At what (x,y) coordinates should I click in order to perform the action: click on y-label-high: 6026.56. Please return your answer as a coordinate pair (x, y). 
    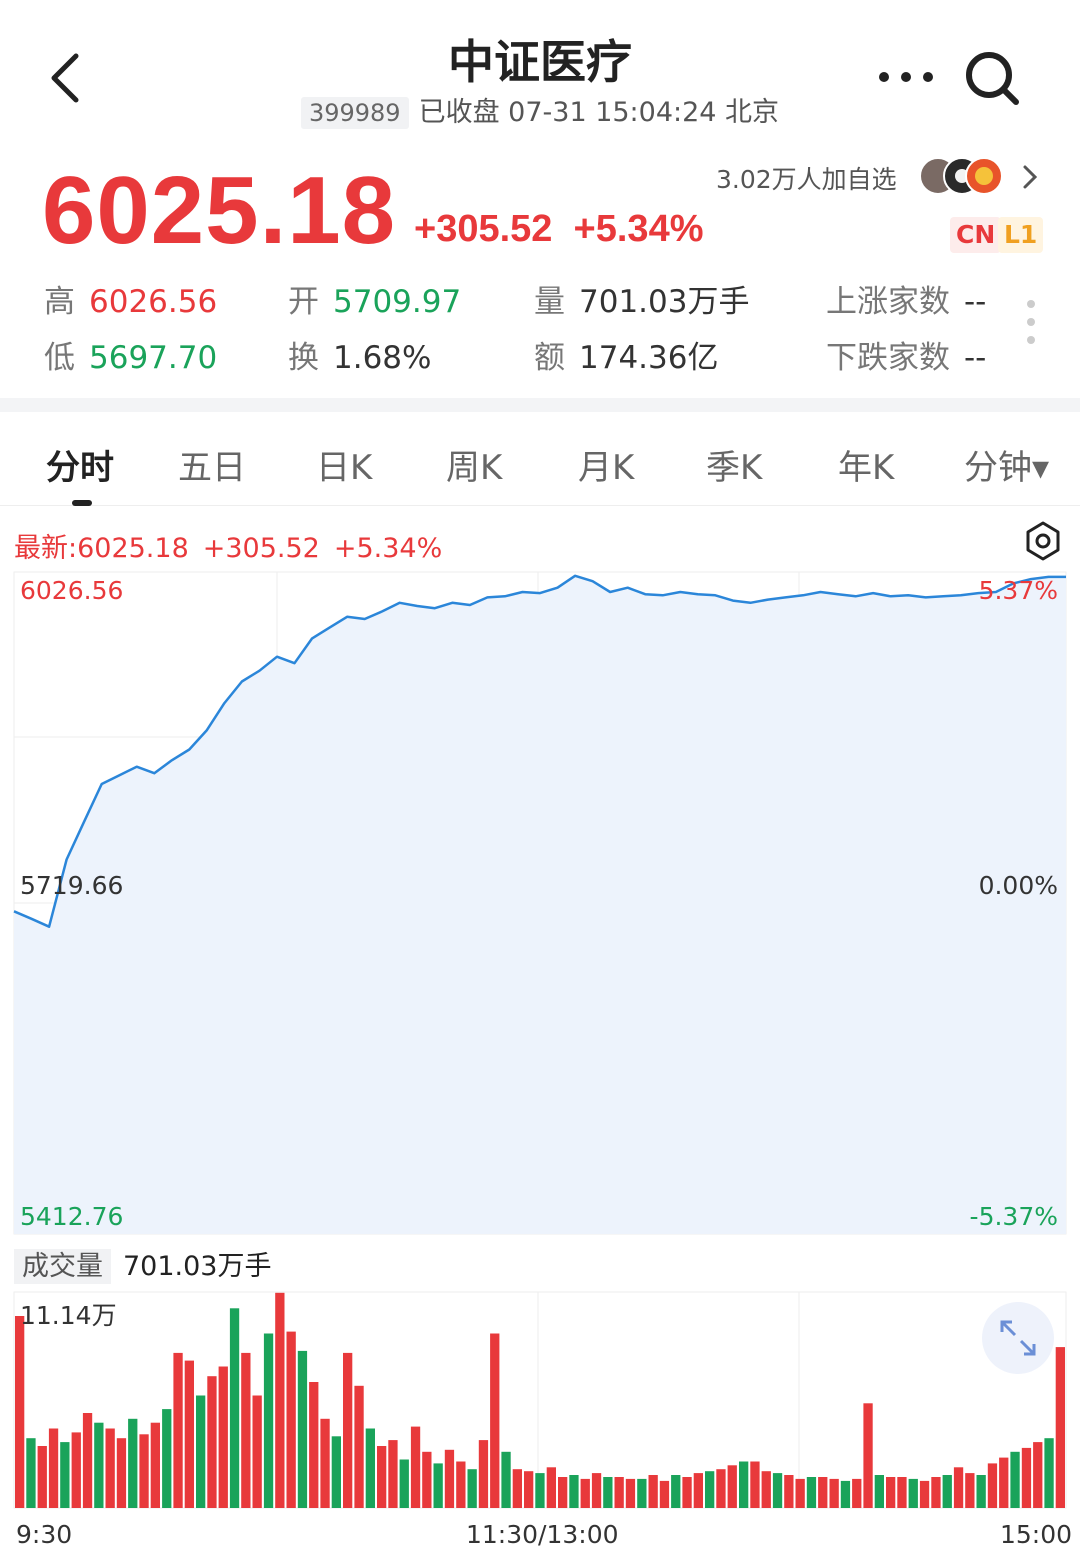
    Looking at the image, I should click on (72, 590).